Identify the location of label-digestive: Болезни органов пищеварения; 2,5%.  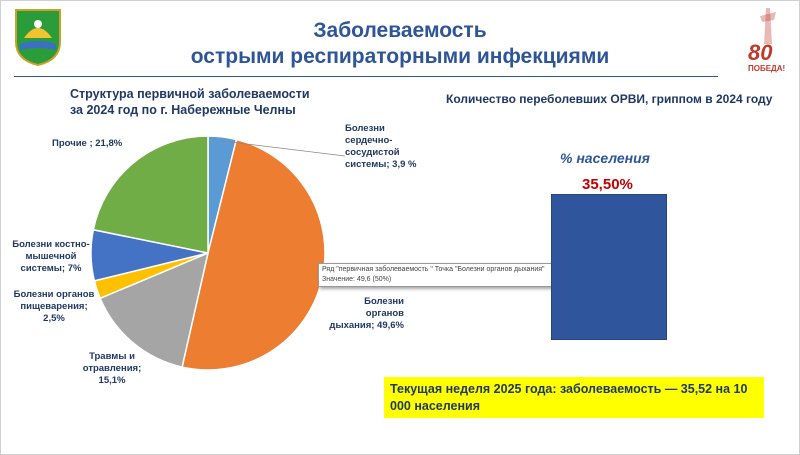
(54, 307).